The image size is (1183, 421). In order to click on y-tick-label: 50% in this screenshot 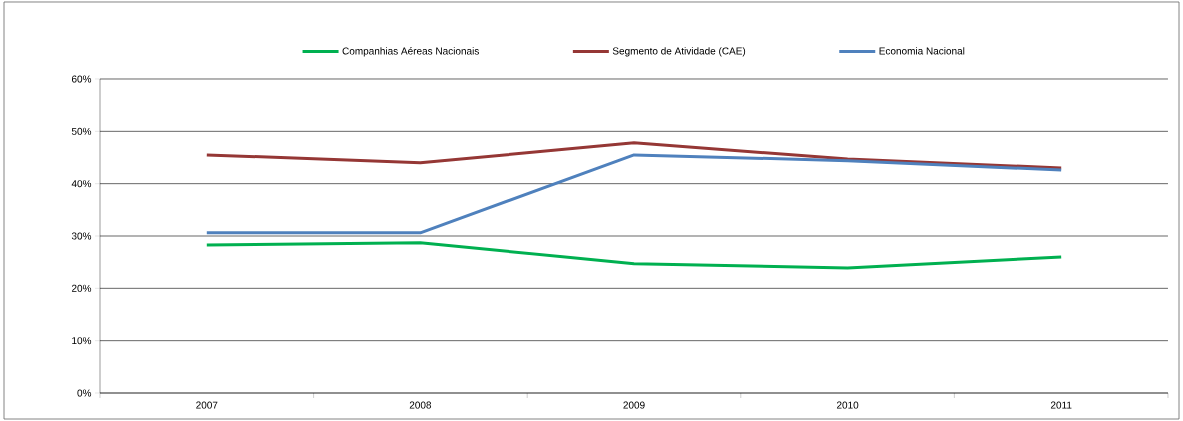, I will do `click(81, 131)`.